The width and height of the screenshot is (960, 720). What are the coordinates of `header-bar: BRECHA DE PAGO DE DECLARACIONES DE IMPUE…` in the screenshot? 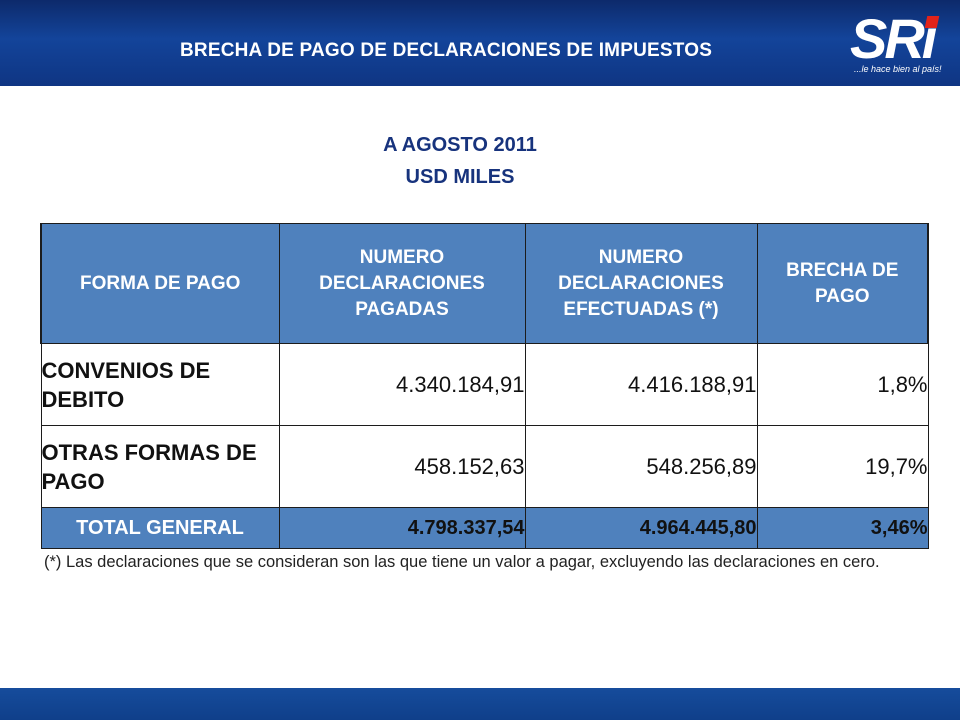 It's located at (480, 43).